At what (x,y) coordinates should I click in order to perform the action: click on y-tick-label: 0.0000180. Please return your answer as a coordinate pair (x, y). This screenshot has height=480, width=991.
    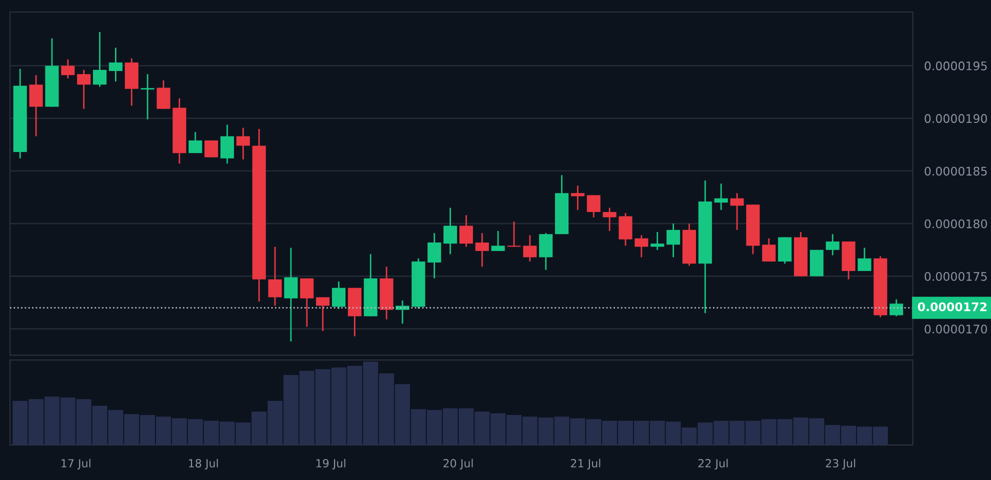
    Looking at the image, I should click on (955, 223).